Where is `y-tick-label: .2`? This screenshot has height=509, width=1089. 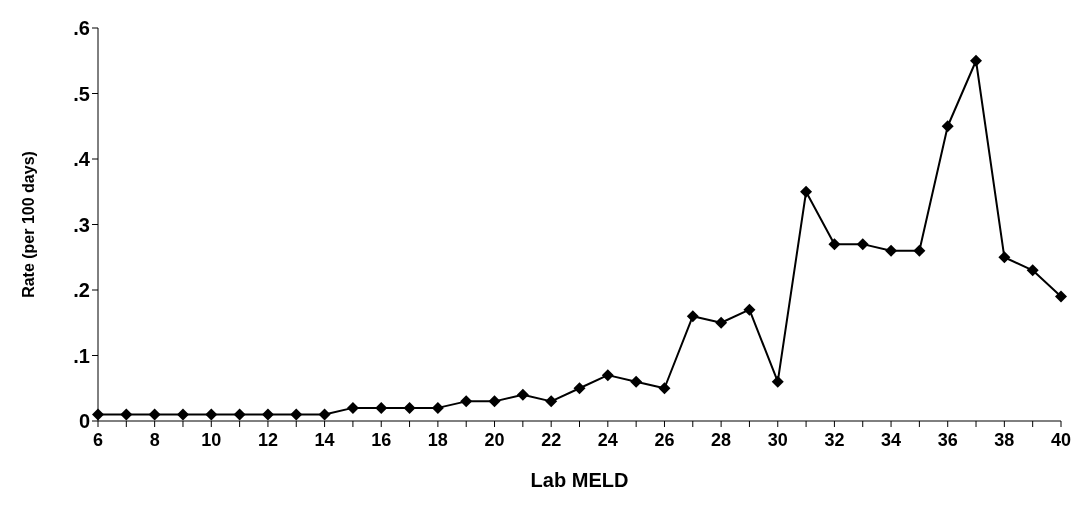 y-tick-label: .2 is located at coordinates (81, 290).